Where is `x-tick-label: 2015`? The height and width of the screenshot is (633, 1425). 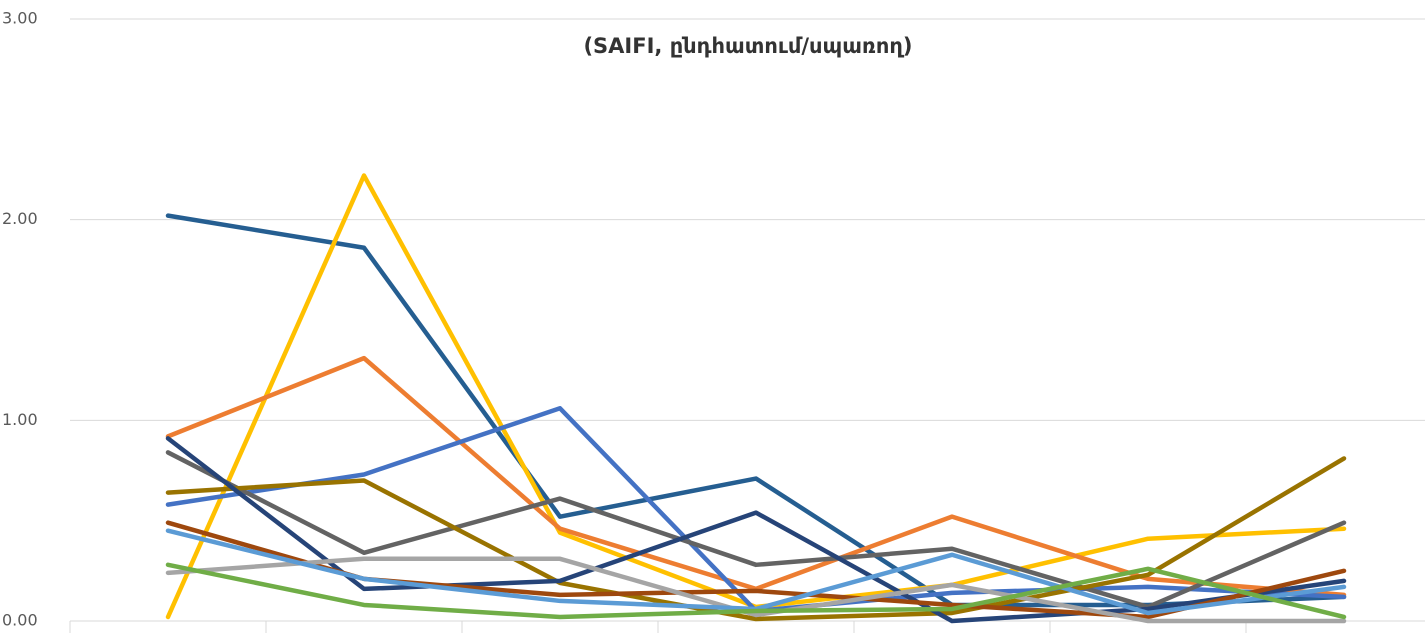
x-tick-label: 2015 is located at coordinates (1344, 631).